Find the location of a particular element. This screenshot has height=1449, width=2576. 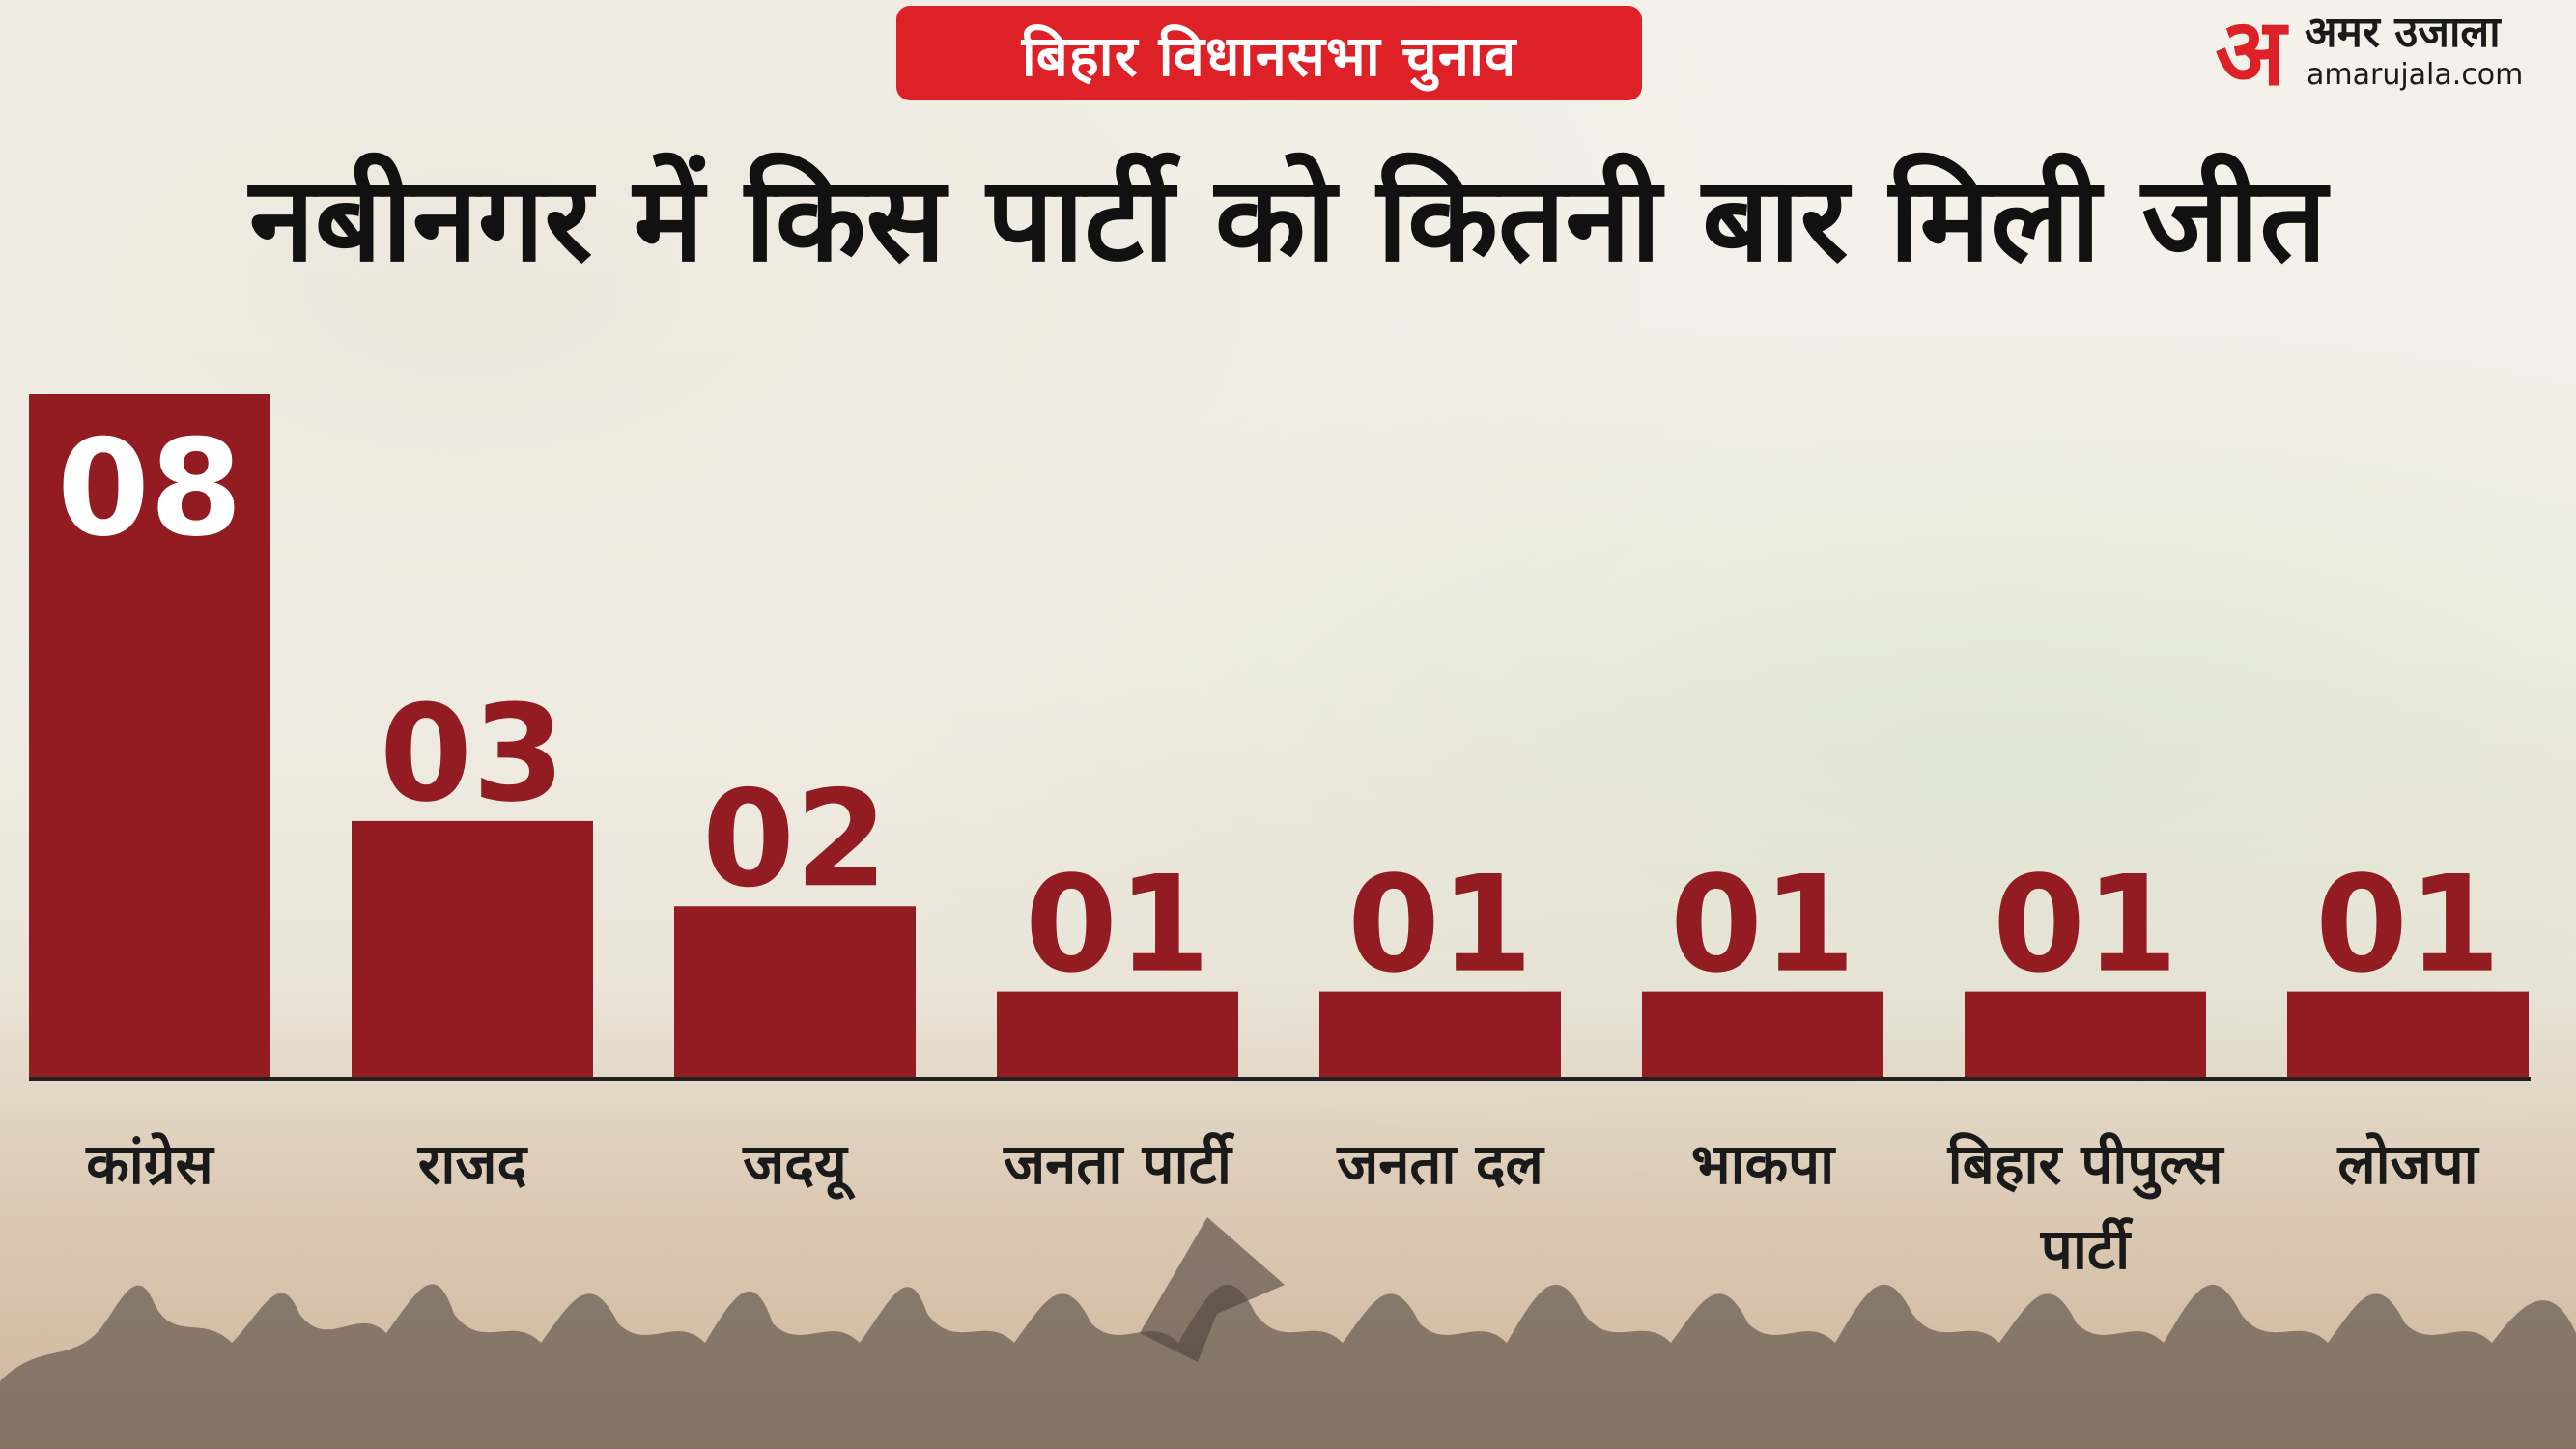

brand-logo: अ अमर उजाला amarujala.com is located at coordinates (2385, 53).